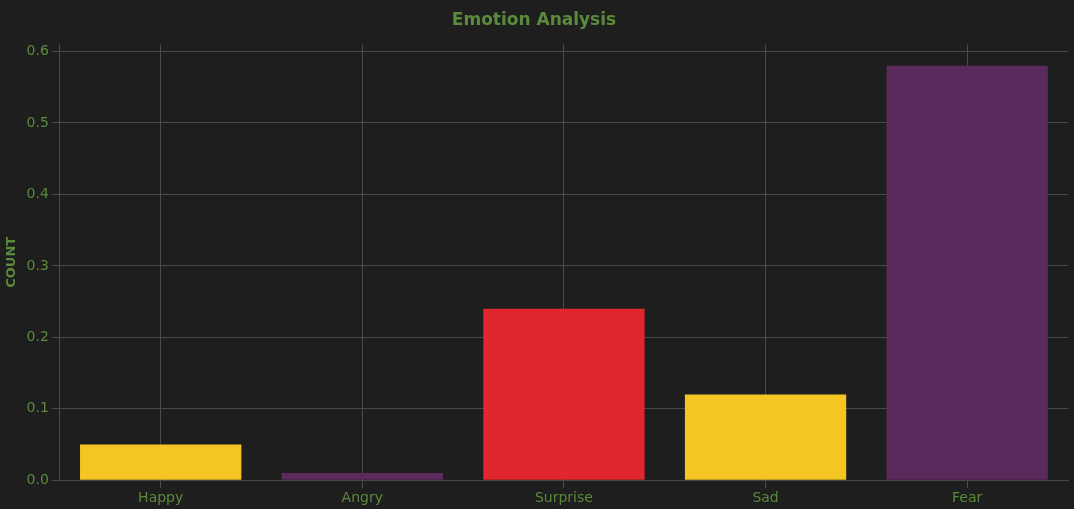  Describe the element at coordinates (37, 478) in the screenshot. I see `y-tick-label: 0.0` at that location.